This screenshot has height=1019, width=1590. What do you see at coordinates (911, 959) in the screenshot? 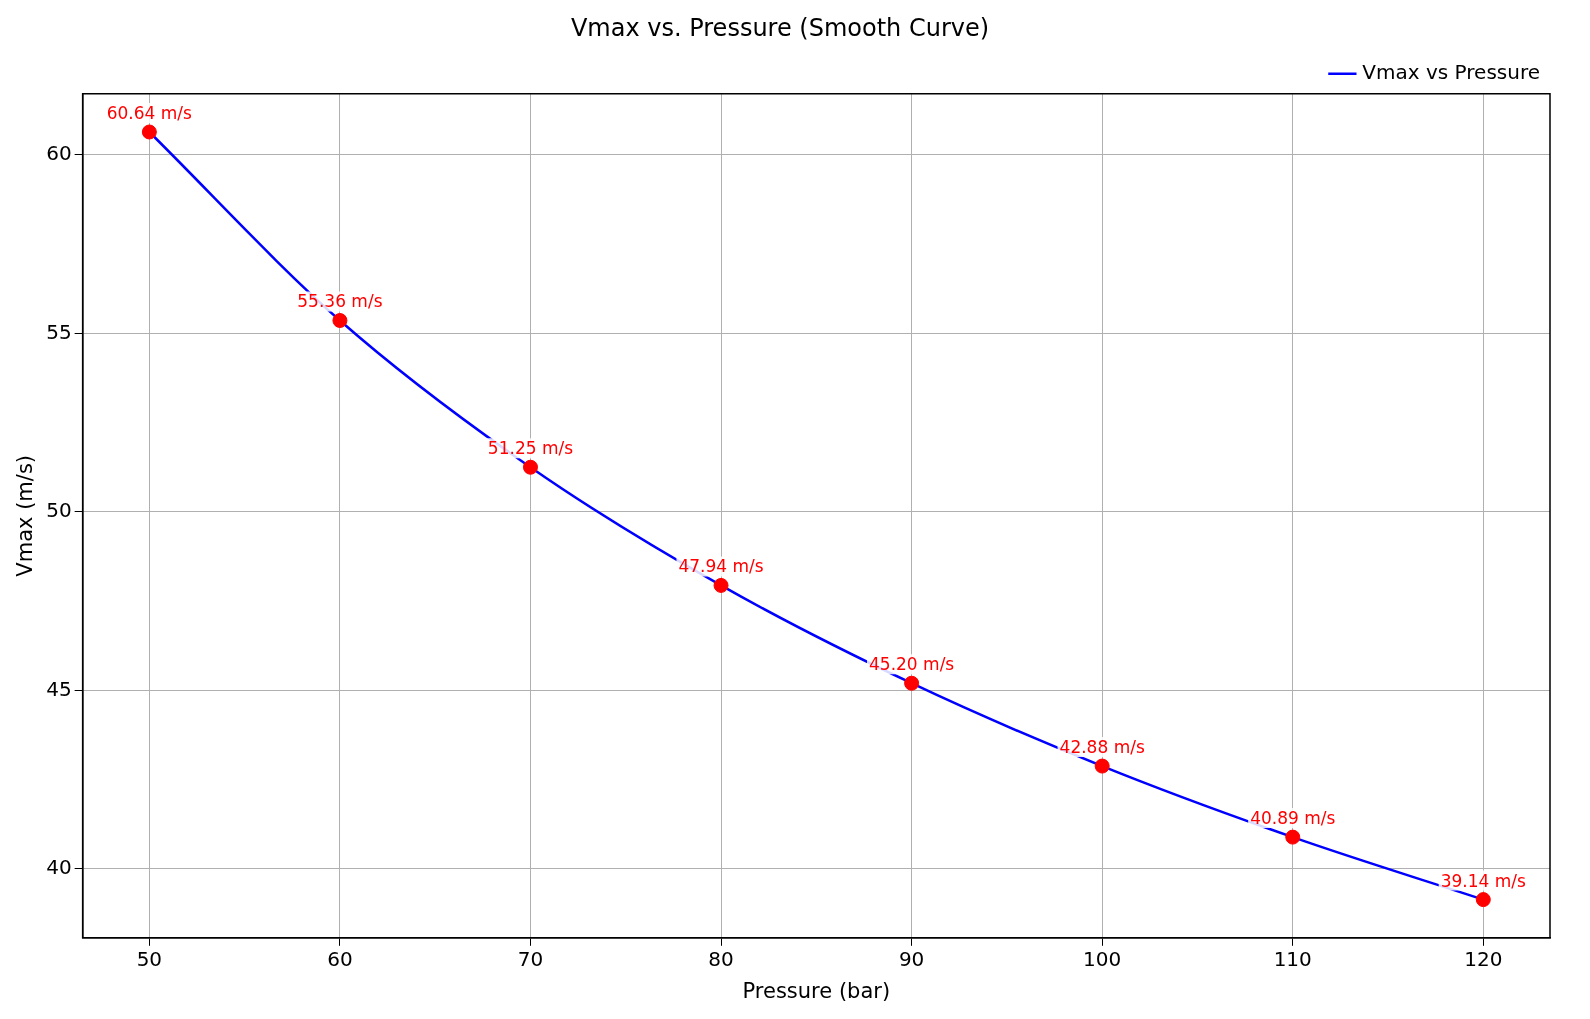
I see `x-tick-label: 90` at bounding box center [911, 959].